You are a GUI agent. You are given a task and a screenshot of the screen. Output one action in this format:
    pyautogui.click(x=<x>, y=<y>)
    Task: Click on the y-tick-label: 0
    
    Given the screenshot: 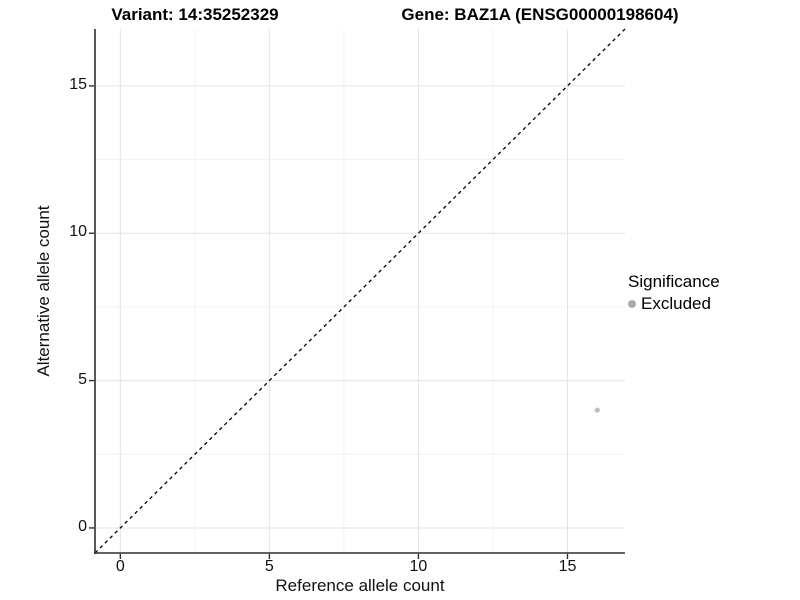 What is the action you would take?
    pyautogui.click(x=82, y=526)
    